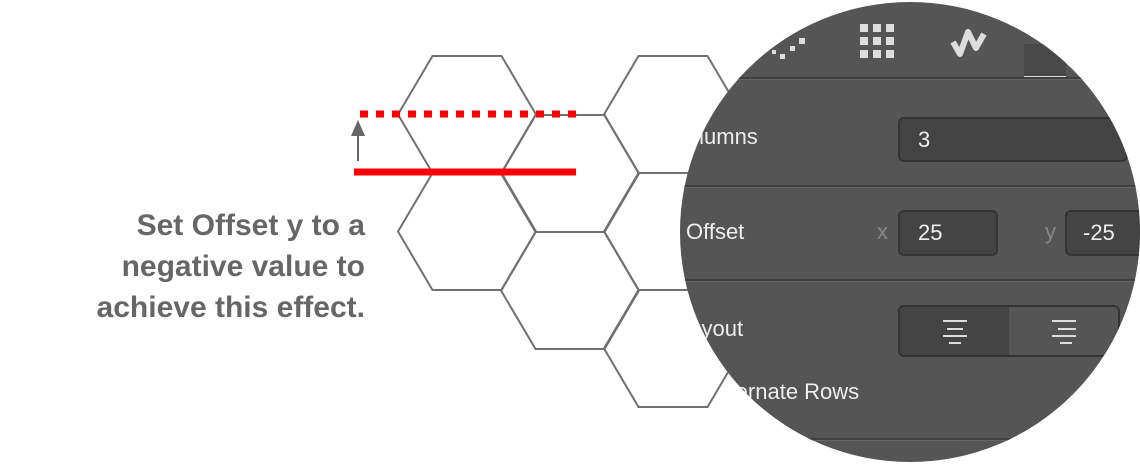  I want to click on scatter-icon, so click(792, 45).